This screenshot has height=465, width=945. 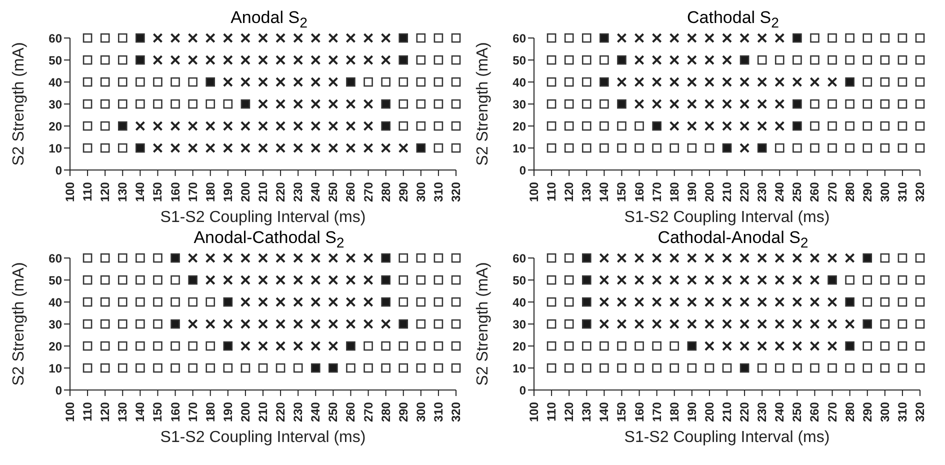 What do you see at coordinates (727, 192) in the screenshot?
I see `x-tick-label: 210` at bounding box center [727, 192].